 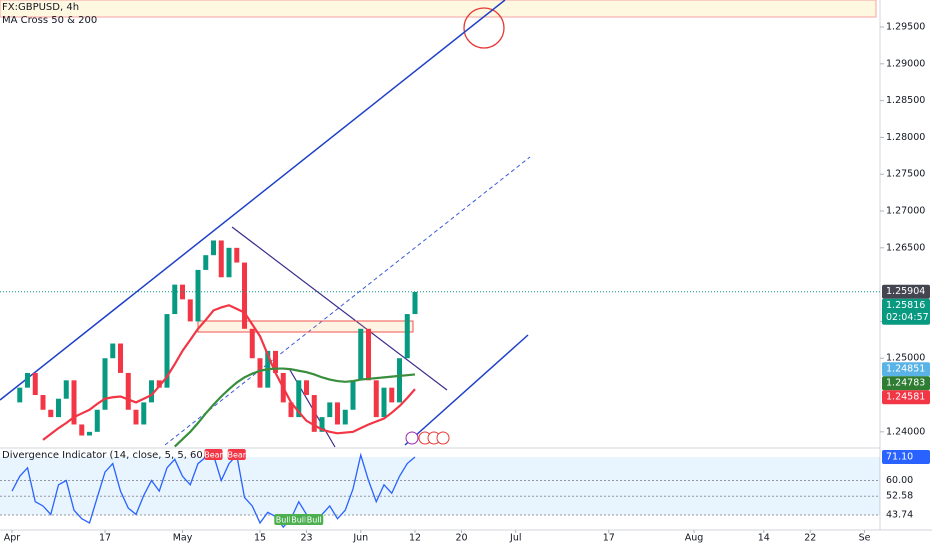 What do you see at coordinates (461, 538) in the screenshot?
I see `x-tick-label: 20` at bounding box center [461, 538].